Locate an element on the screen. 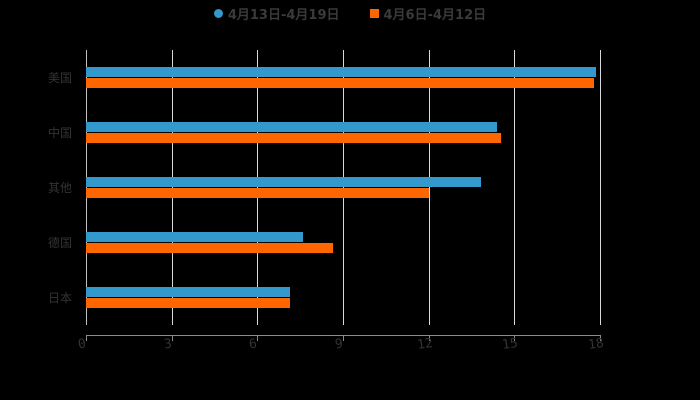 The height and width of the screenshot is (400, 700). x-tick-label: 18 is located at coordinates (596, 344).